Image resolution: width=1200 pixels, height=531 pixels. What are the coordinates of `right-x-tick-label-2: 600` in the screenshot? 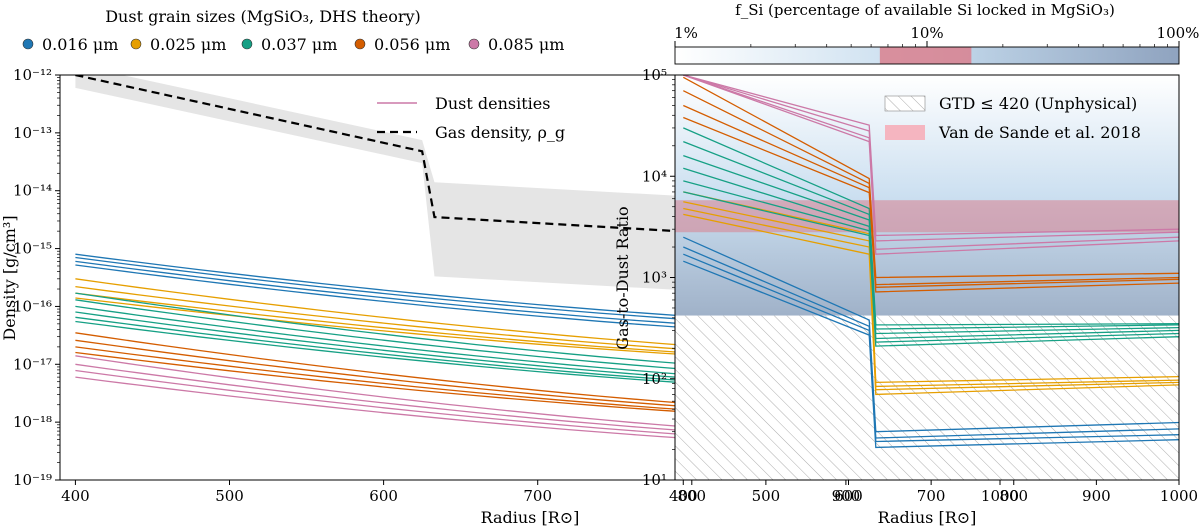 It's located at (848, 496).